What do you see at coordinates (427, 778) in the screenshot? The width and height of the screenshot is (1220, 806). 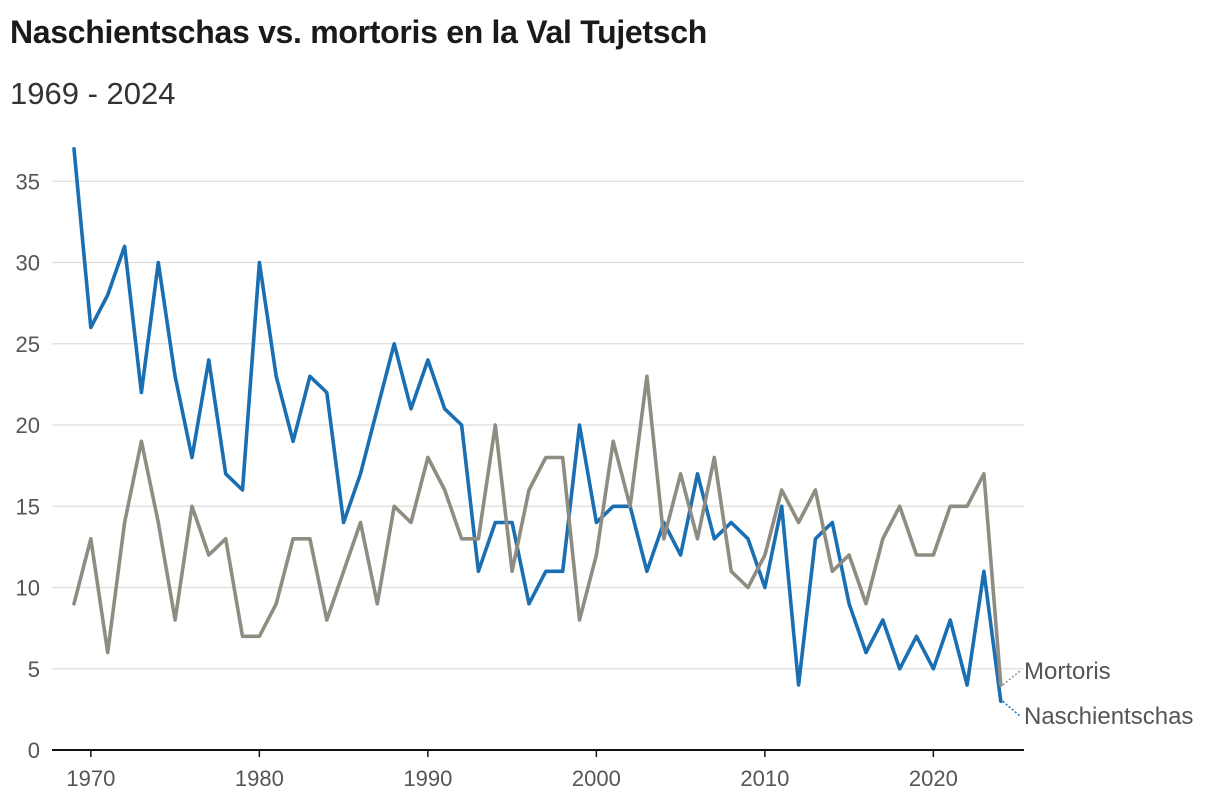 I see `x-tick-label: 1990` at bounding box center [427, 778].